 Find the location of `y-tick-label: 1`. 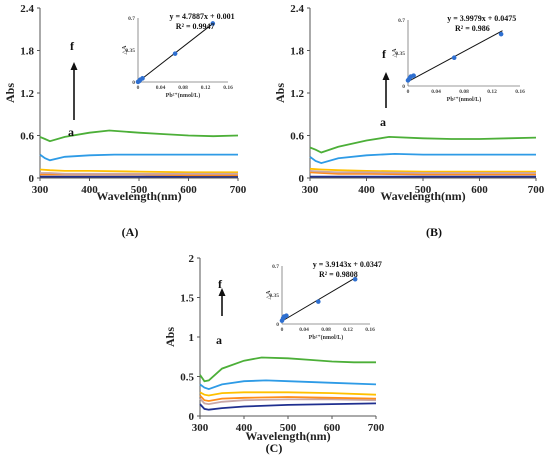

y-tick-label: 1 is located at coordinates (192, 338).